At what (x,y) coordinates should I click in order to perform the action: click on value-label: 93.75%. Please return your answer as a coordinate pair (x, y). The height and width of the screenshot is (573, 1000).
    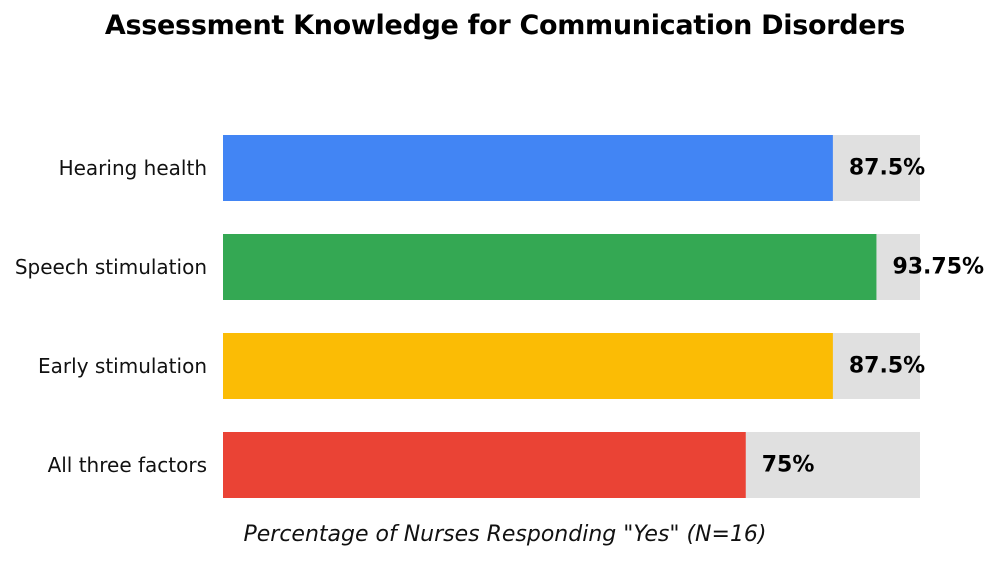
    Looking at the image, I should click on (938, 267).